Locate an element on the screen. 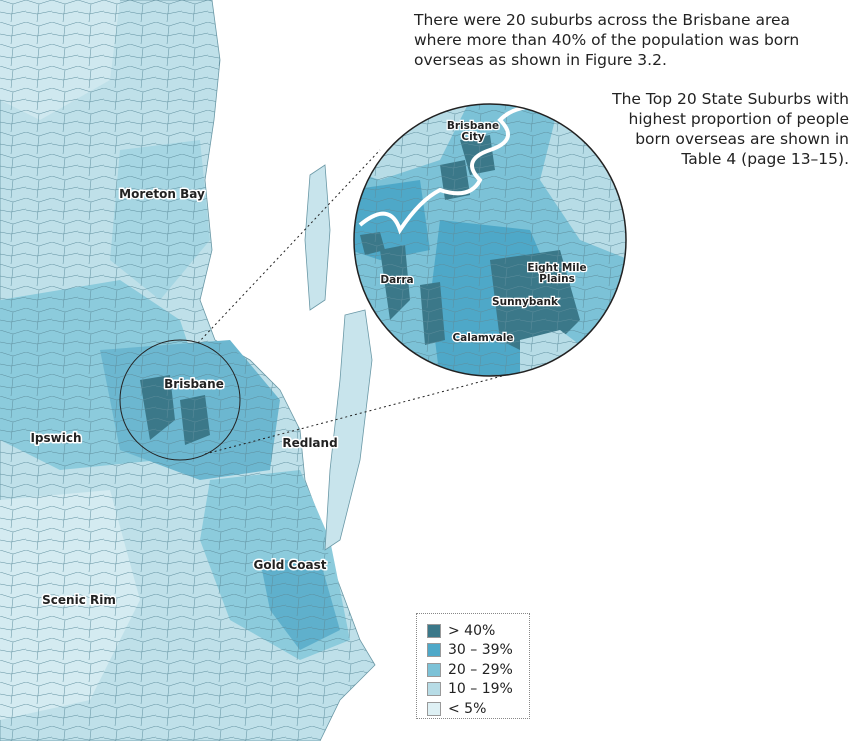  legend-label: 20 – 29% is located at coordinates (480, 669).